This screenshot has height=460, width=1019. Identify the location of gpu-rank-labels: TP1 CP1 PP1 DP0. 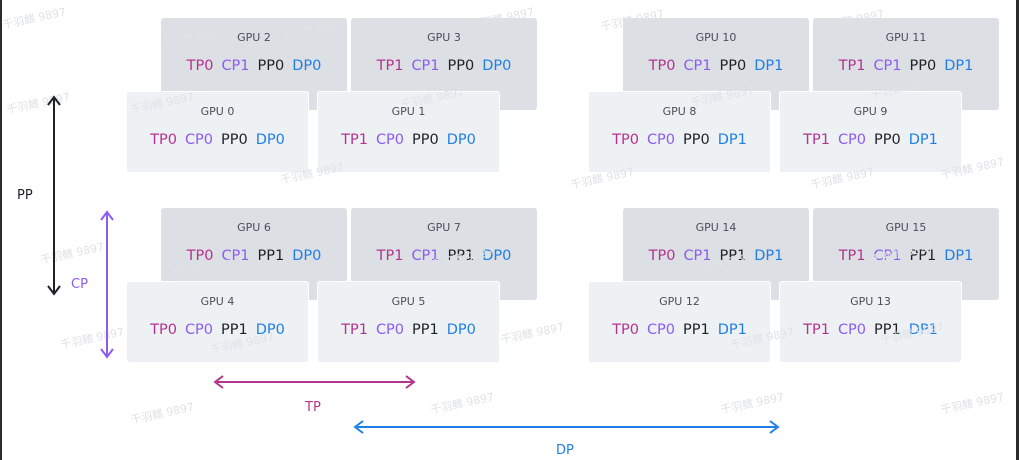
(444, 256).